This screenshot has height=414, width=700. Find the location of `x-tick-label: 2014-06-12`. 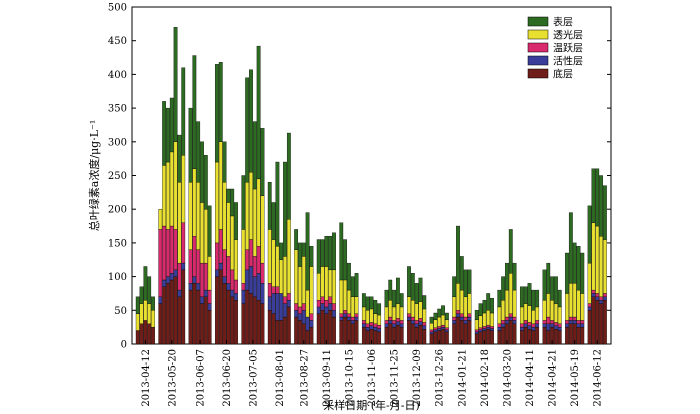

x-tick-label: 2014-06-12 is located at coordinates (598, 378).